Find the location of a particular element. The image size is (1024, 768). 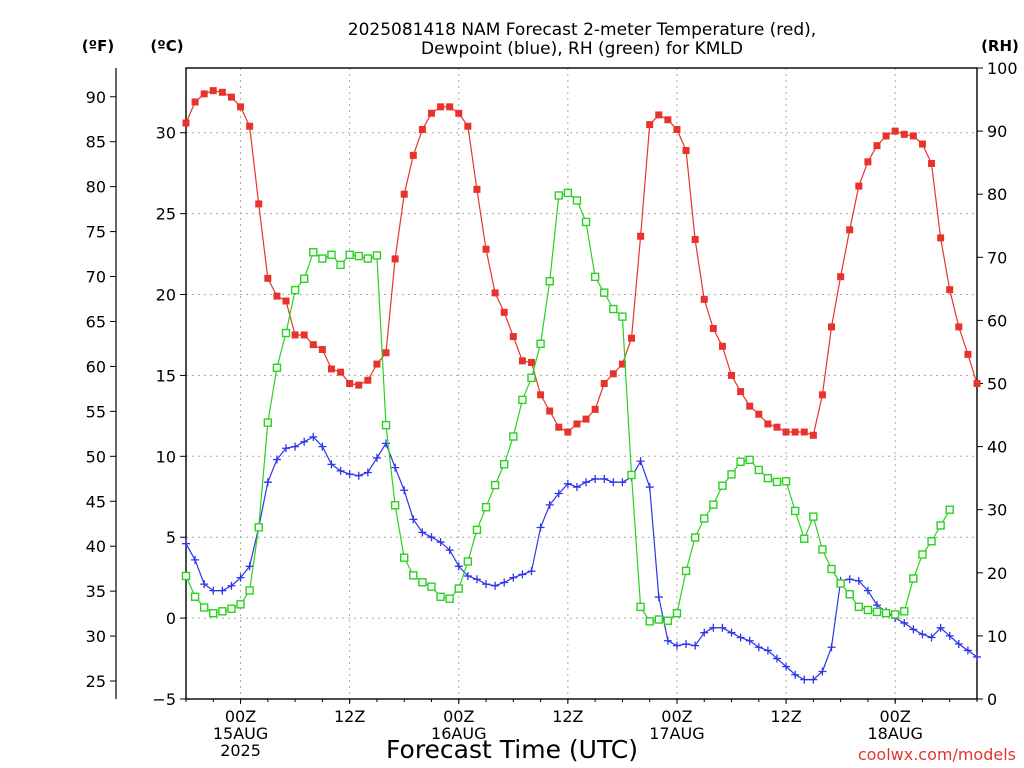

x-tick-label: 16AUG is located at coordinates (458, 733).